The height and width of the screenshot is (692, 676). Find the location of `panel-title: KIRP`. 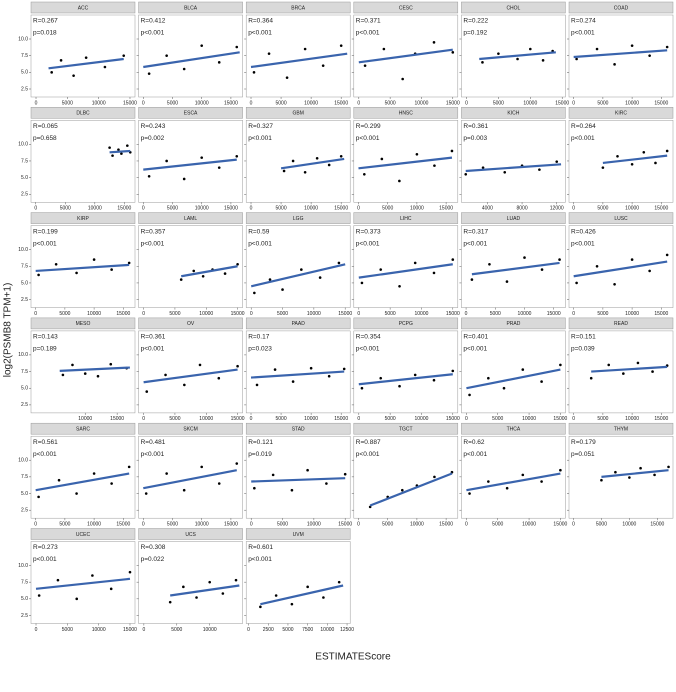

panel-title: KIRP is located at coordinates (83, 219).